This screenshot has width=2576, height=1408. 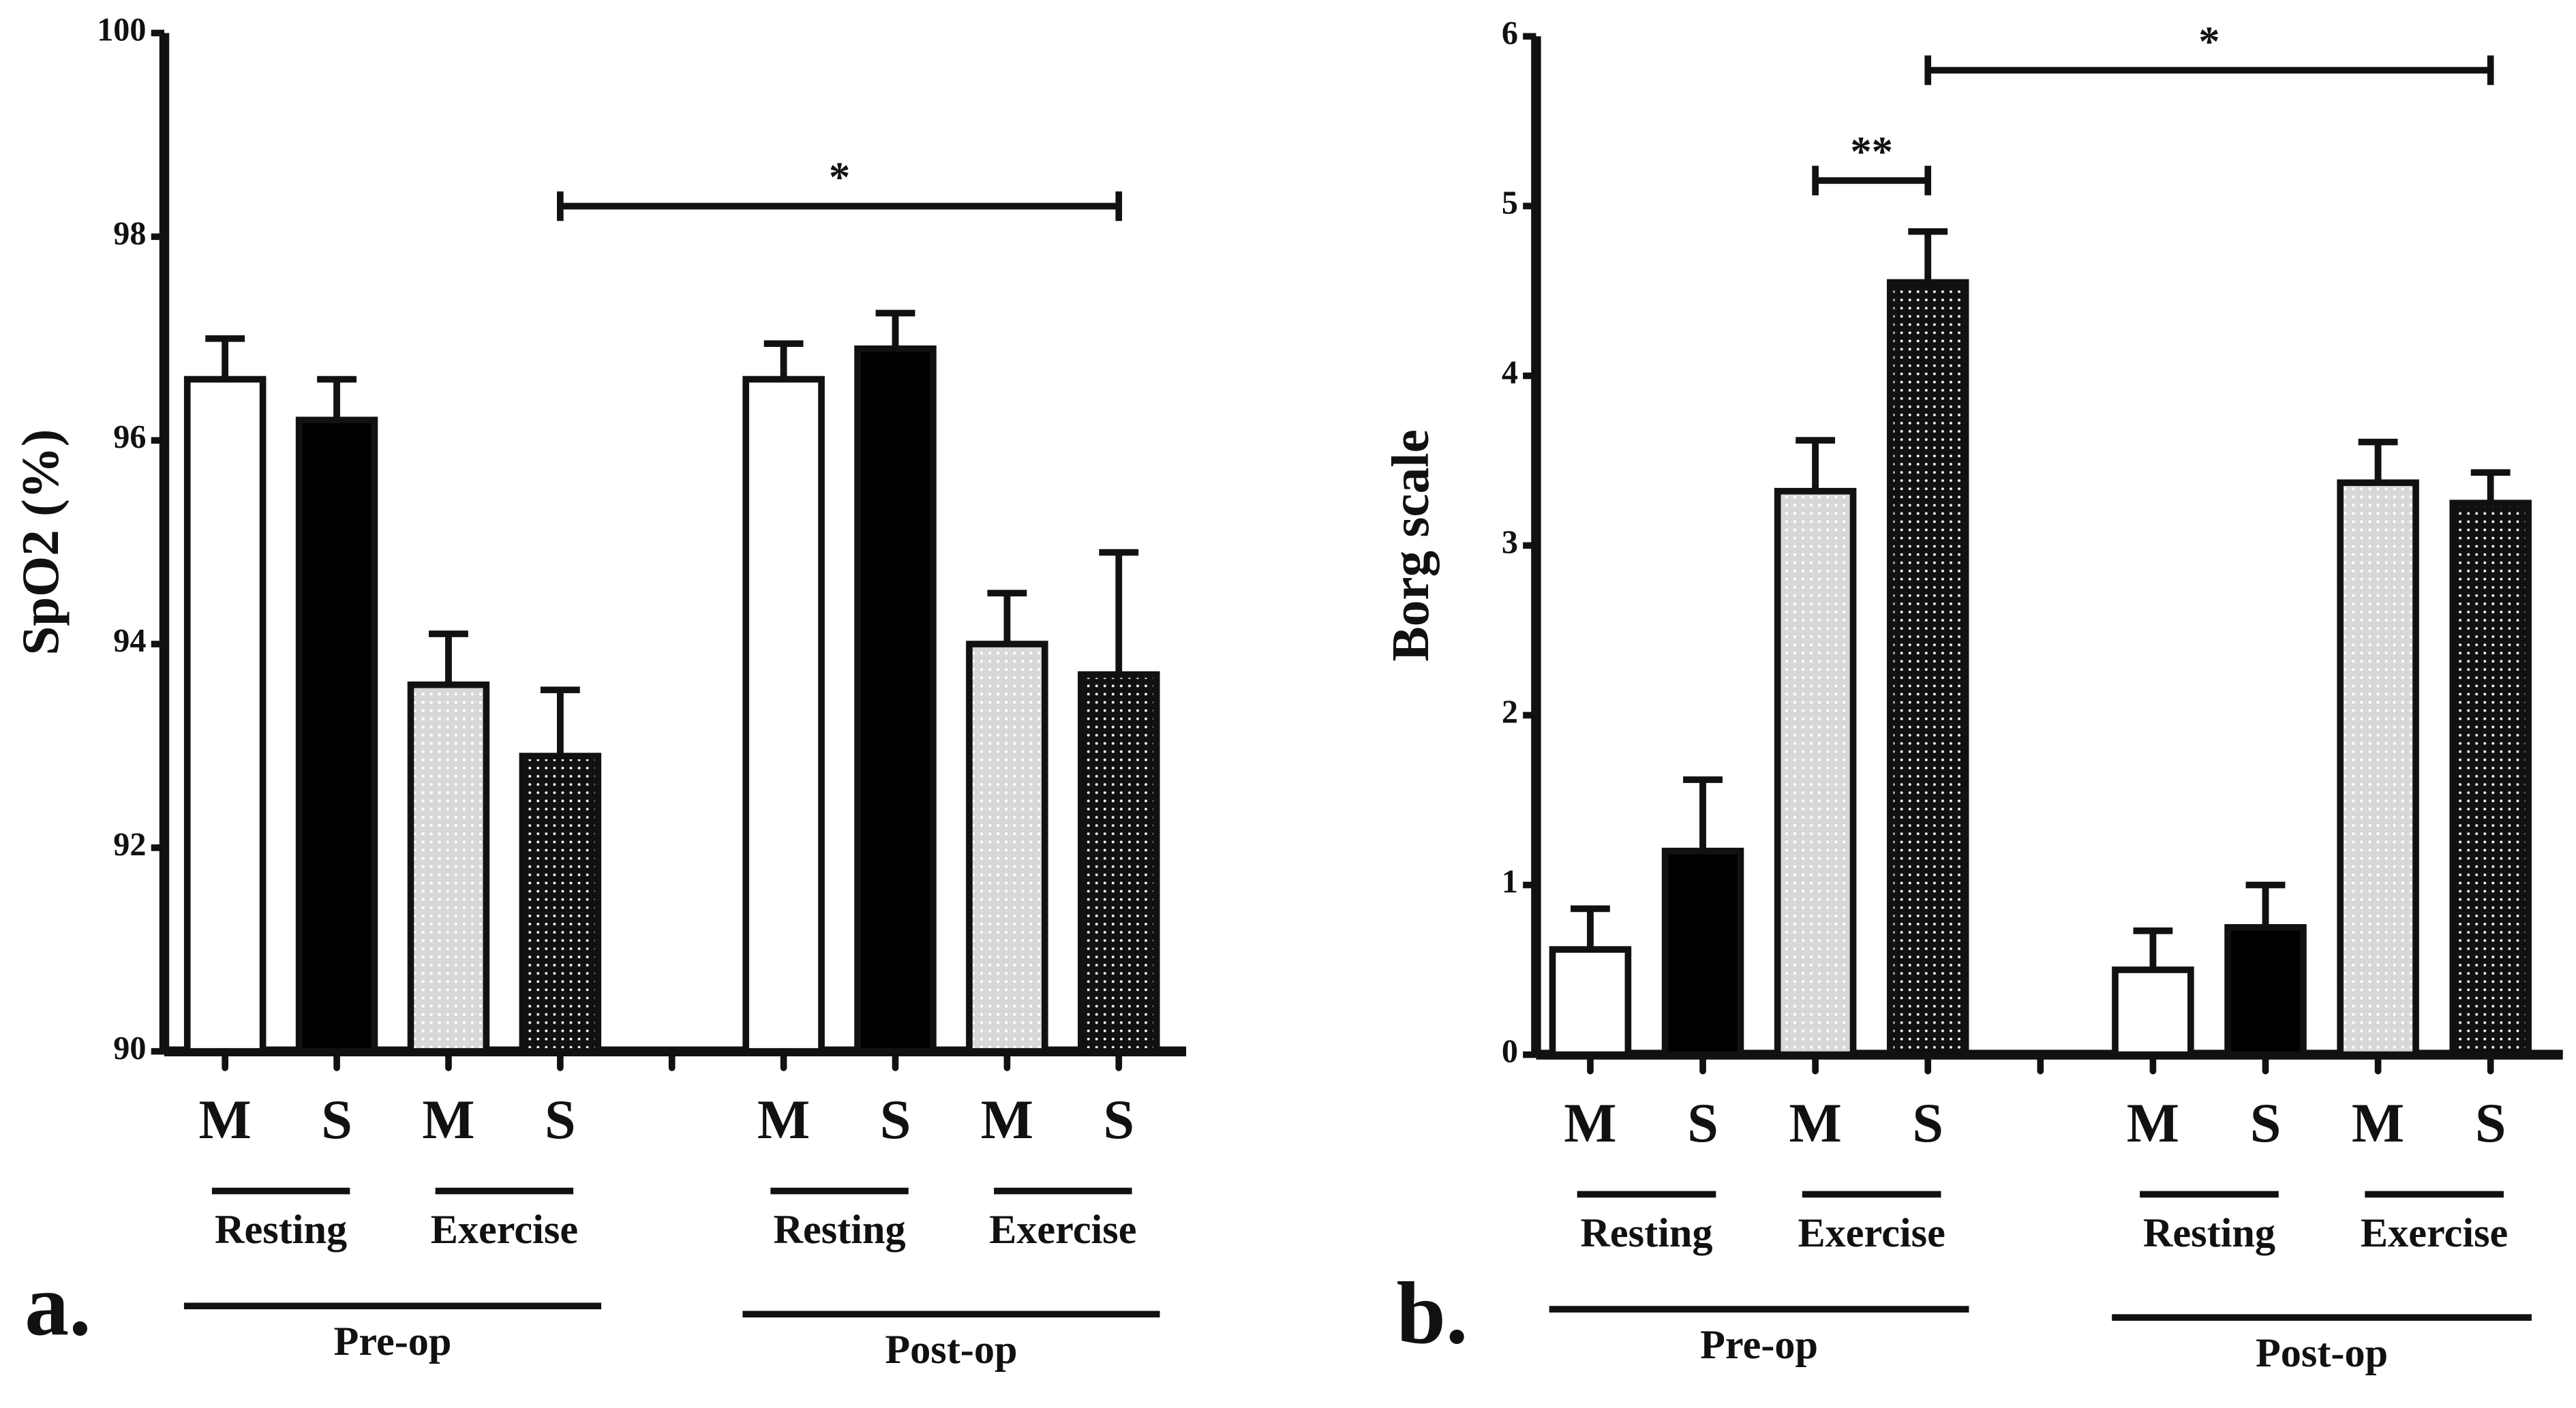 I want to click on panel-label: a., so click(x=58, y=1305).